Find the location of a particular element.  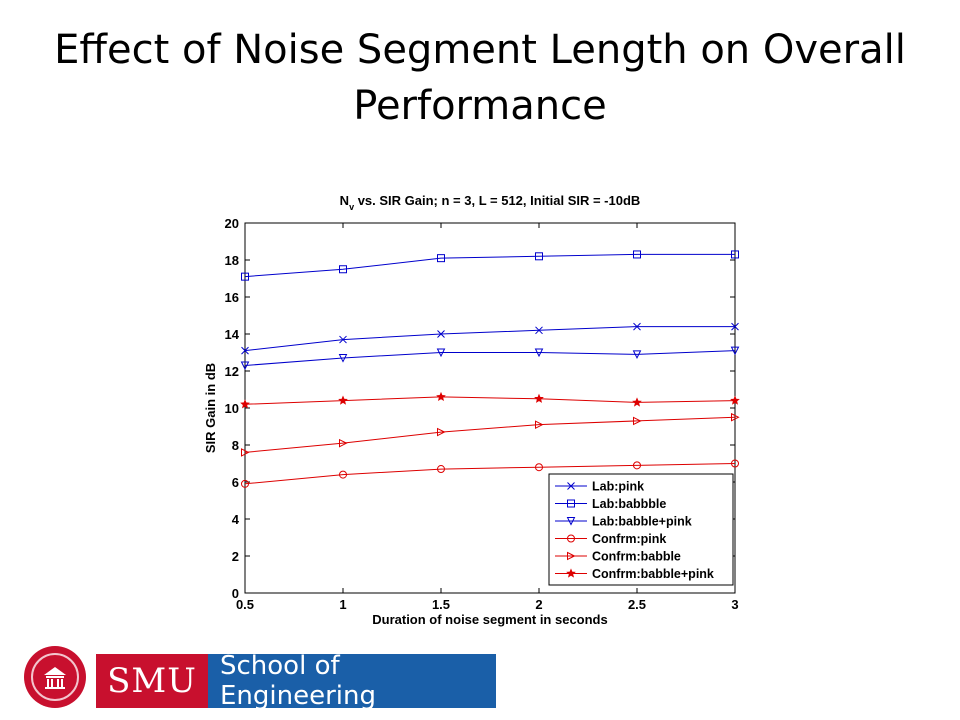

x-tick-label: 3 is located at coordinates (734, 604).